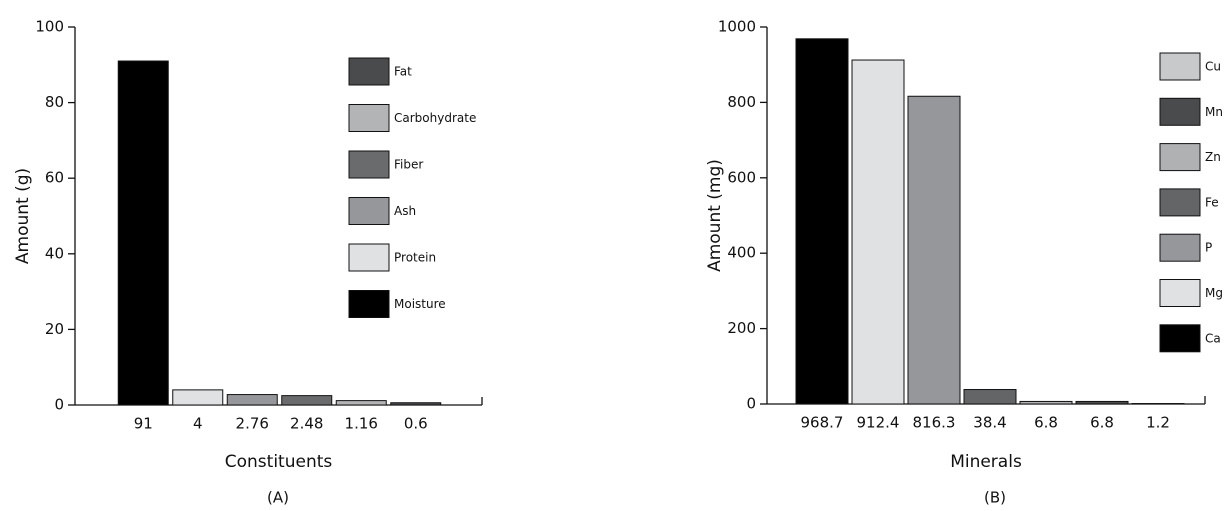 This screenshot has height=511, width=1229. I want to click on legend-label: Mn, so click(1214, 112).